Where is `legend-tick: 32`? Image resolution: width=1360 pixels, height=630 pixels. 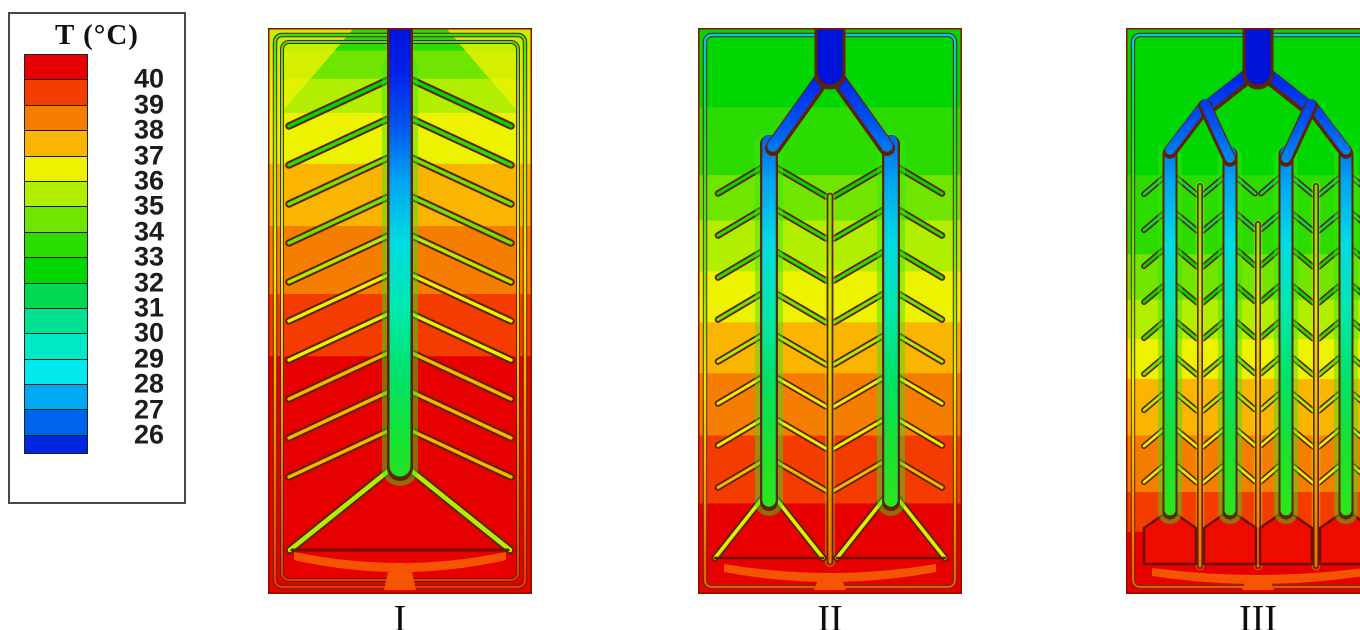 legend-tick: 32 is located at coordinates (148, 282).